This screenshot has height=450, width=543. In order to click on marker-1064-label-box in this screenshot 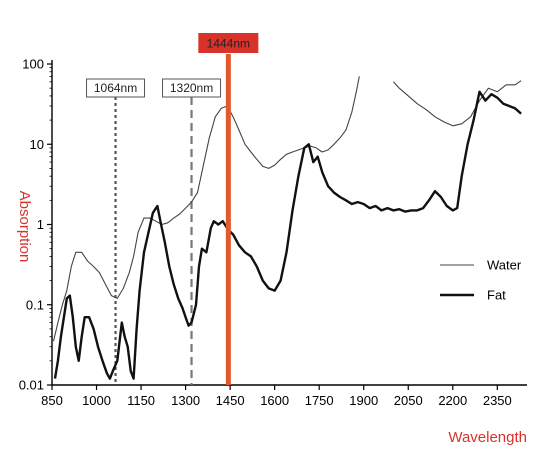, I will do `click(116, 88)`.